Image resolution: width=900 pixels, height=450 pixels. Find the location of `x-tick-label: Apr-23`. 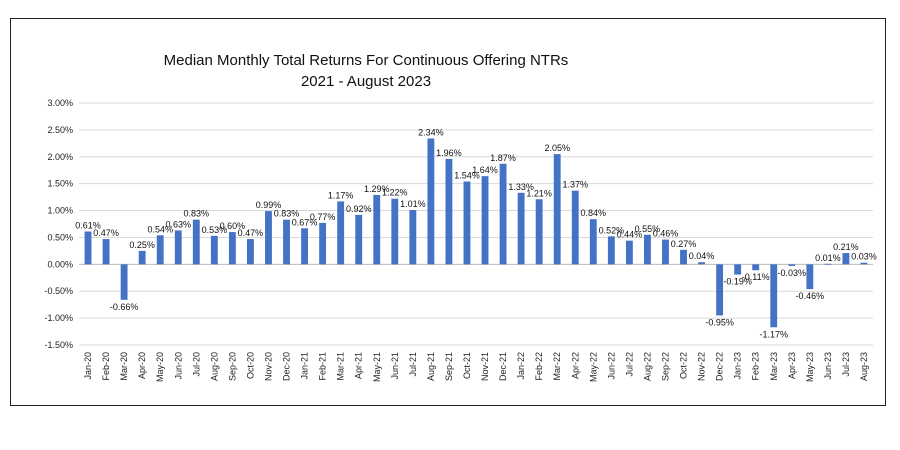

x-tick-label: Apr-23 is located at coordinates (792, 365).